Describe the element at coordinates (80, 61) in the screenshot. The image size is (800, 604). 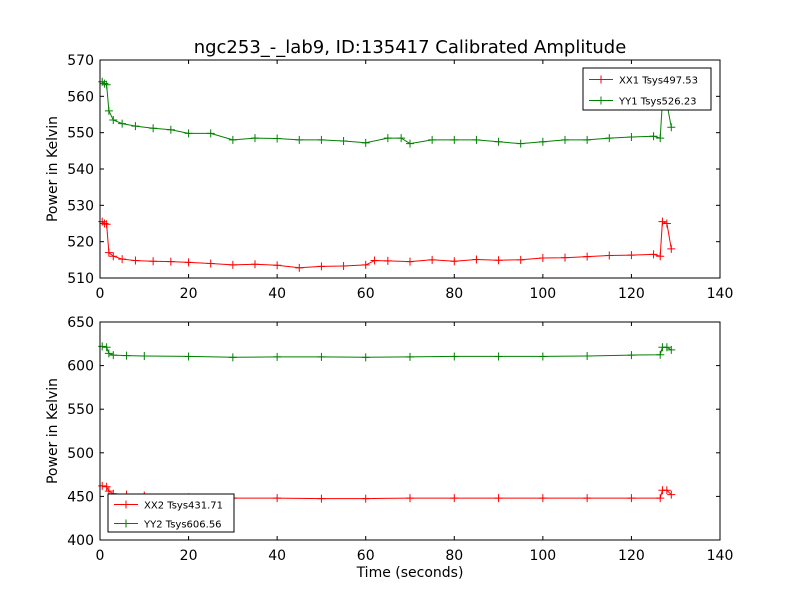
I see `y-tick-label: 570` at that location.